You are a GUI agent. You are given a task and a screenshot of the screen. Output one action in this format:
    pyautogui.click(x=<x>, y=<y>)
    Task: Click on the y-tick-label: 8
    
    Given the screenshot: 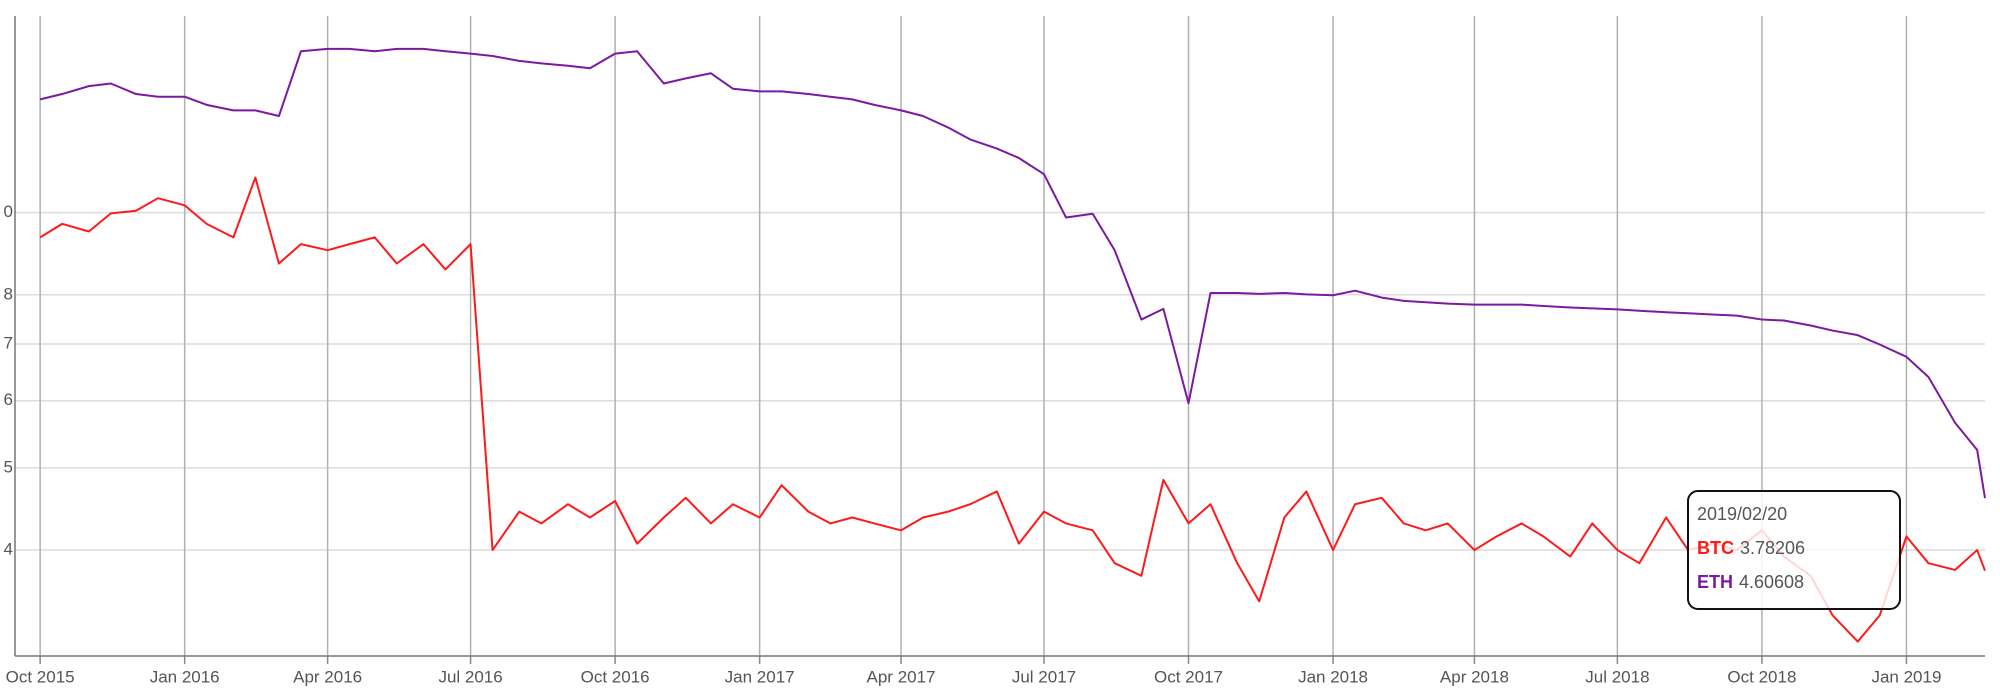 What is the action you would take?
    pyautogui.click(x=8, y=293)
    